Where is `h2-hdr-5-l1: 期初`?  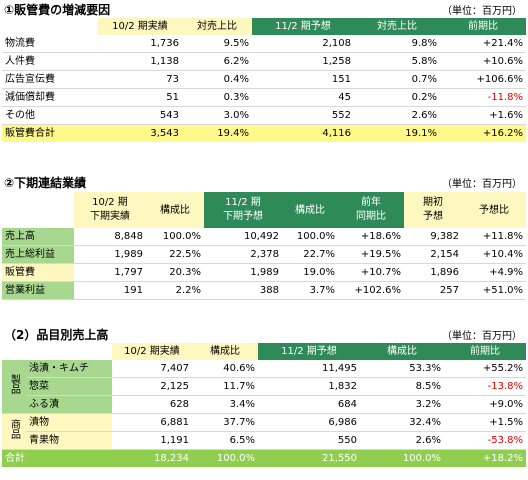
h2-hdr-5-l1: 期初 is located at coordinates (433, 202).